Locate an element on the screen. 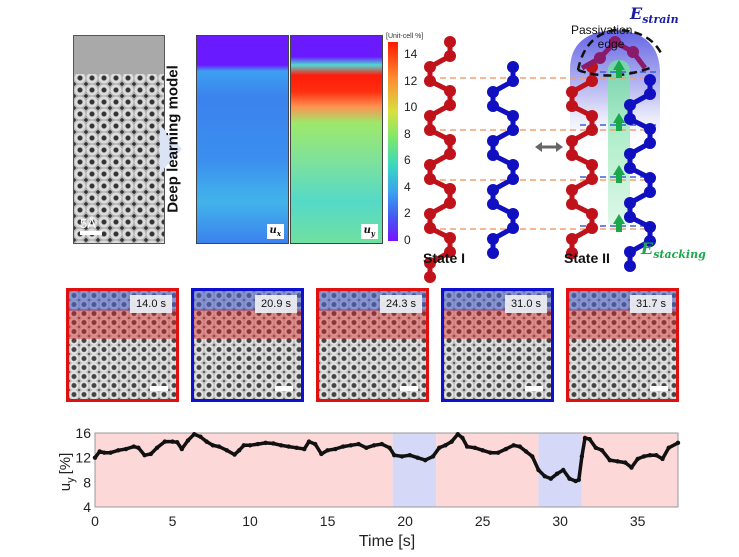 This screenshot has width=739, height=557. snapshot-frame: 31.7 s is located at coordinates (622, 345).